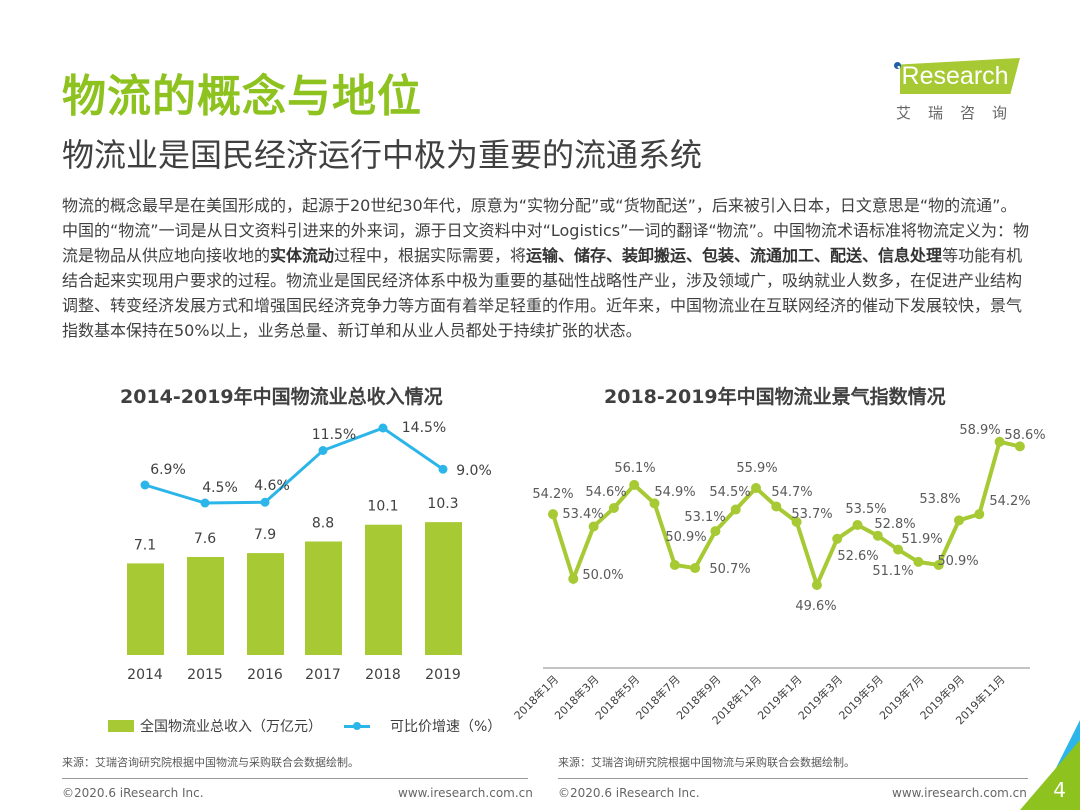 This screenshot has height=810, width=1080. What do you see at coordinates (756, 468) in the screenshot?
I see `index-label: 55.9%` at bounding box center [756, 468].